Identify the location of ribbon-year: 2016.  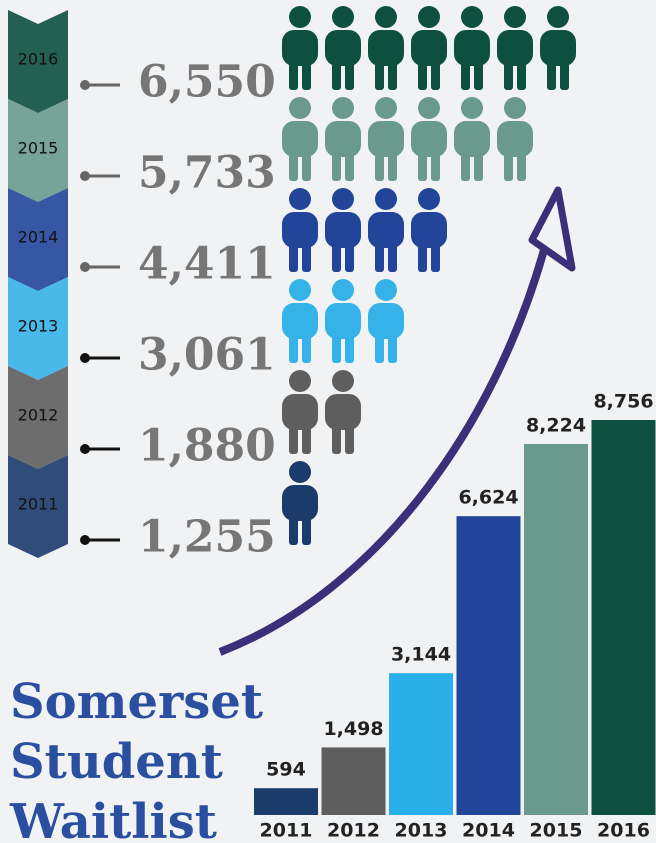
(38, 59).